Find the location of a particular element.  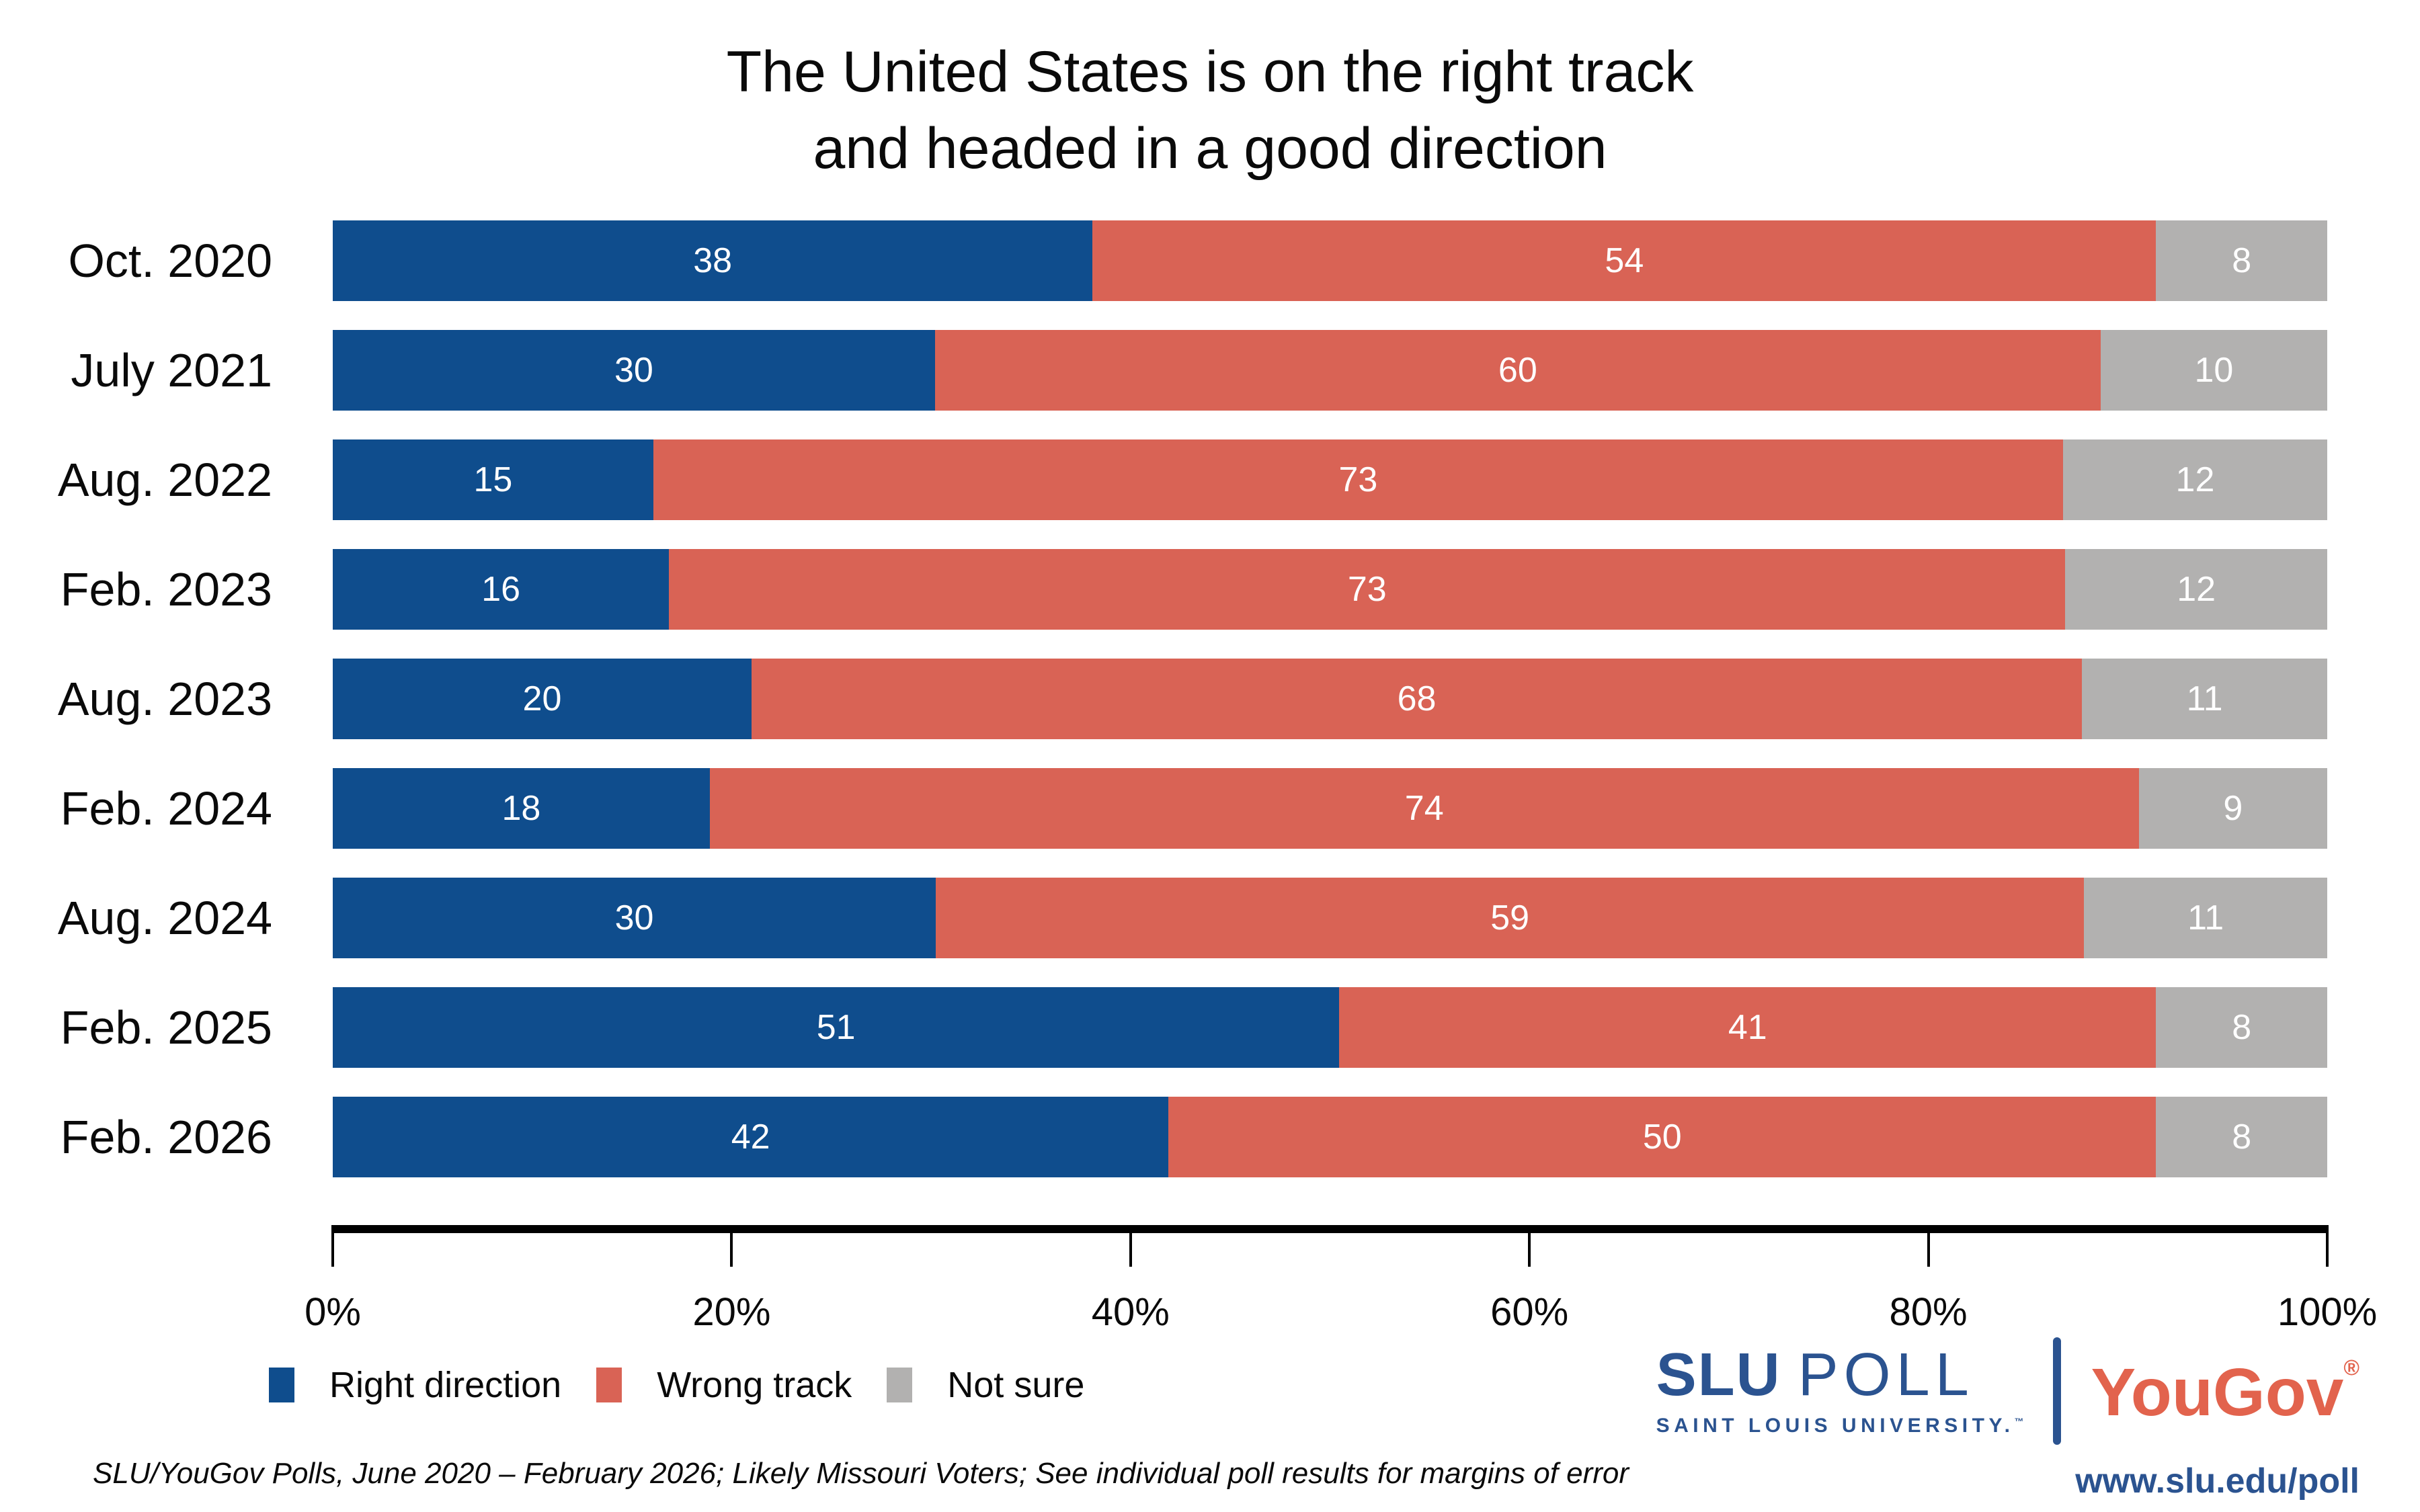

bar-value-label: 20 is located at coordinates (542, 699).